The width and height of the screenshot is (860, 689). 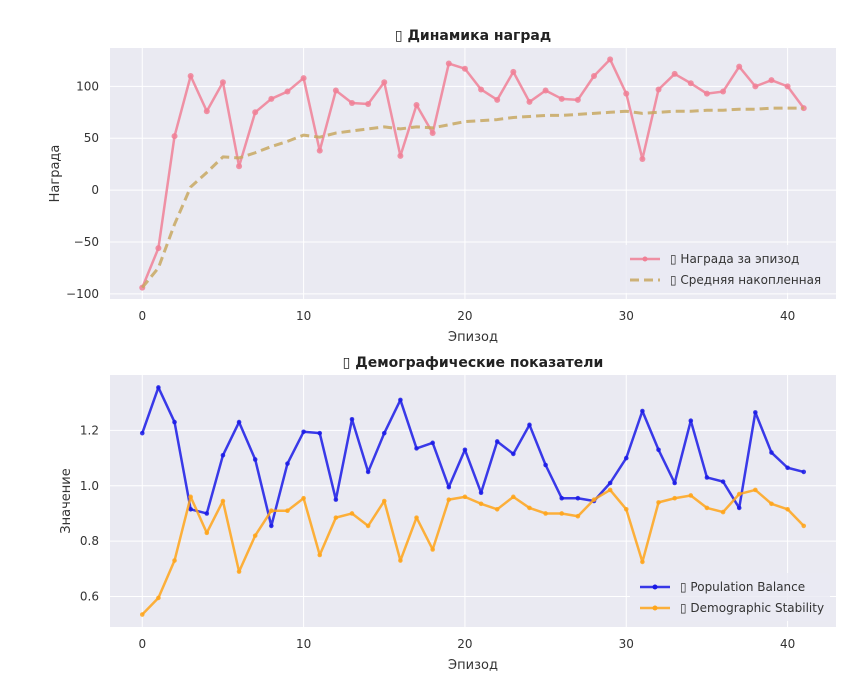 What do you see at coordinates (473, 665) in the screenshot?
I see `x-axis-label: Эпизод` at bounding box center [473, 665].